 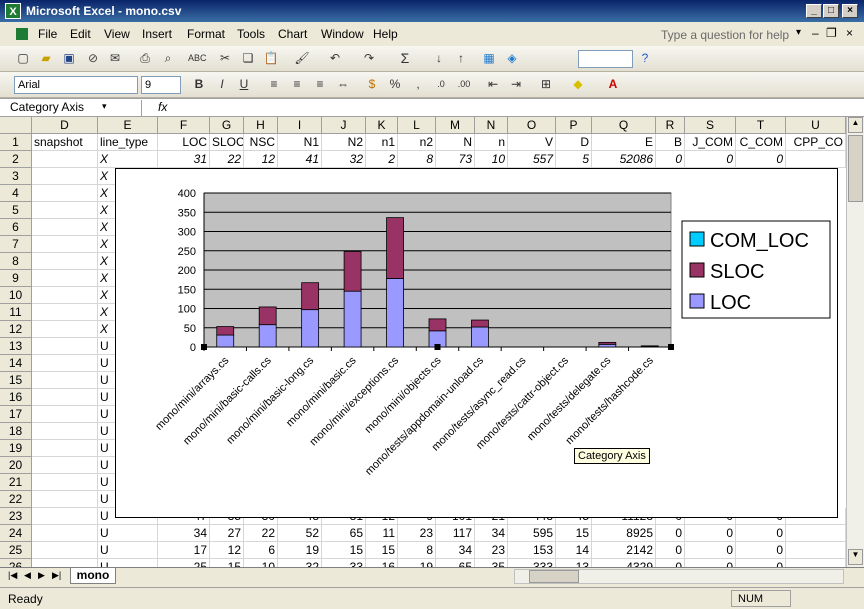 I want to click on cell: 11, so click(x=382, y=533).